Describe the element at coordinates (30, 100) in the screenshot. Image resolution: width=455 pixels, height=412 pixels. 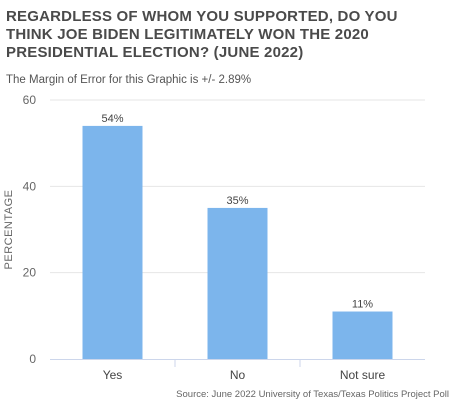
I see `y-tick-label: 60` at that location.